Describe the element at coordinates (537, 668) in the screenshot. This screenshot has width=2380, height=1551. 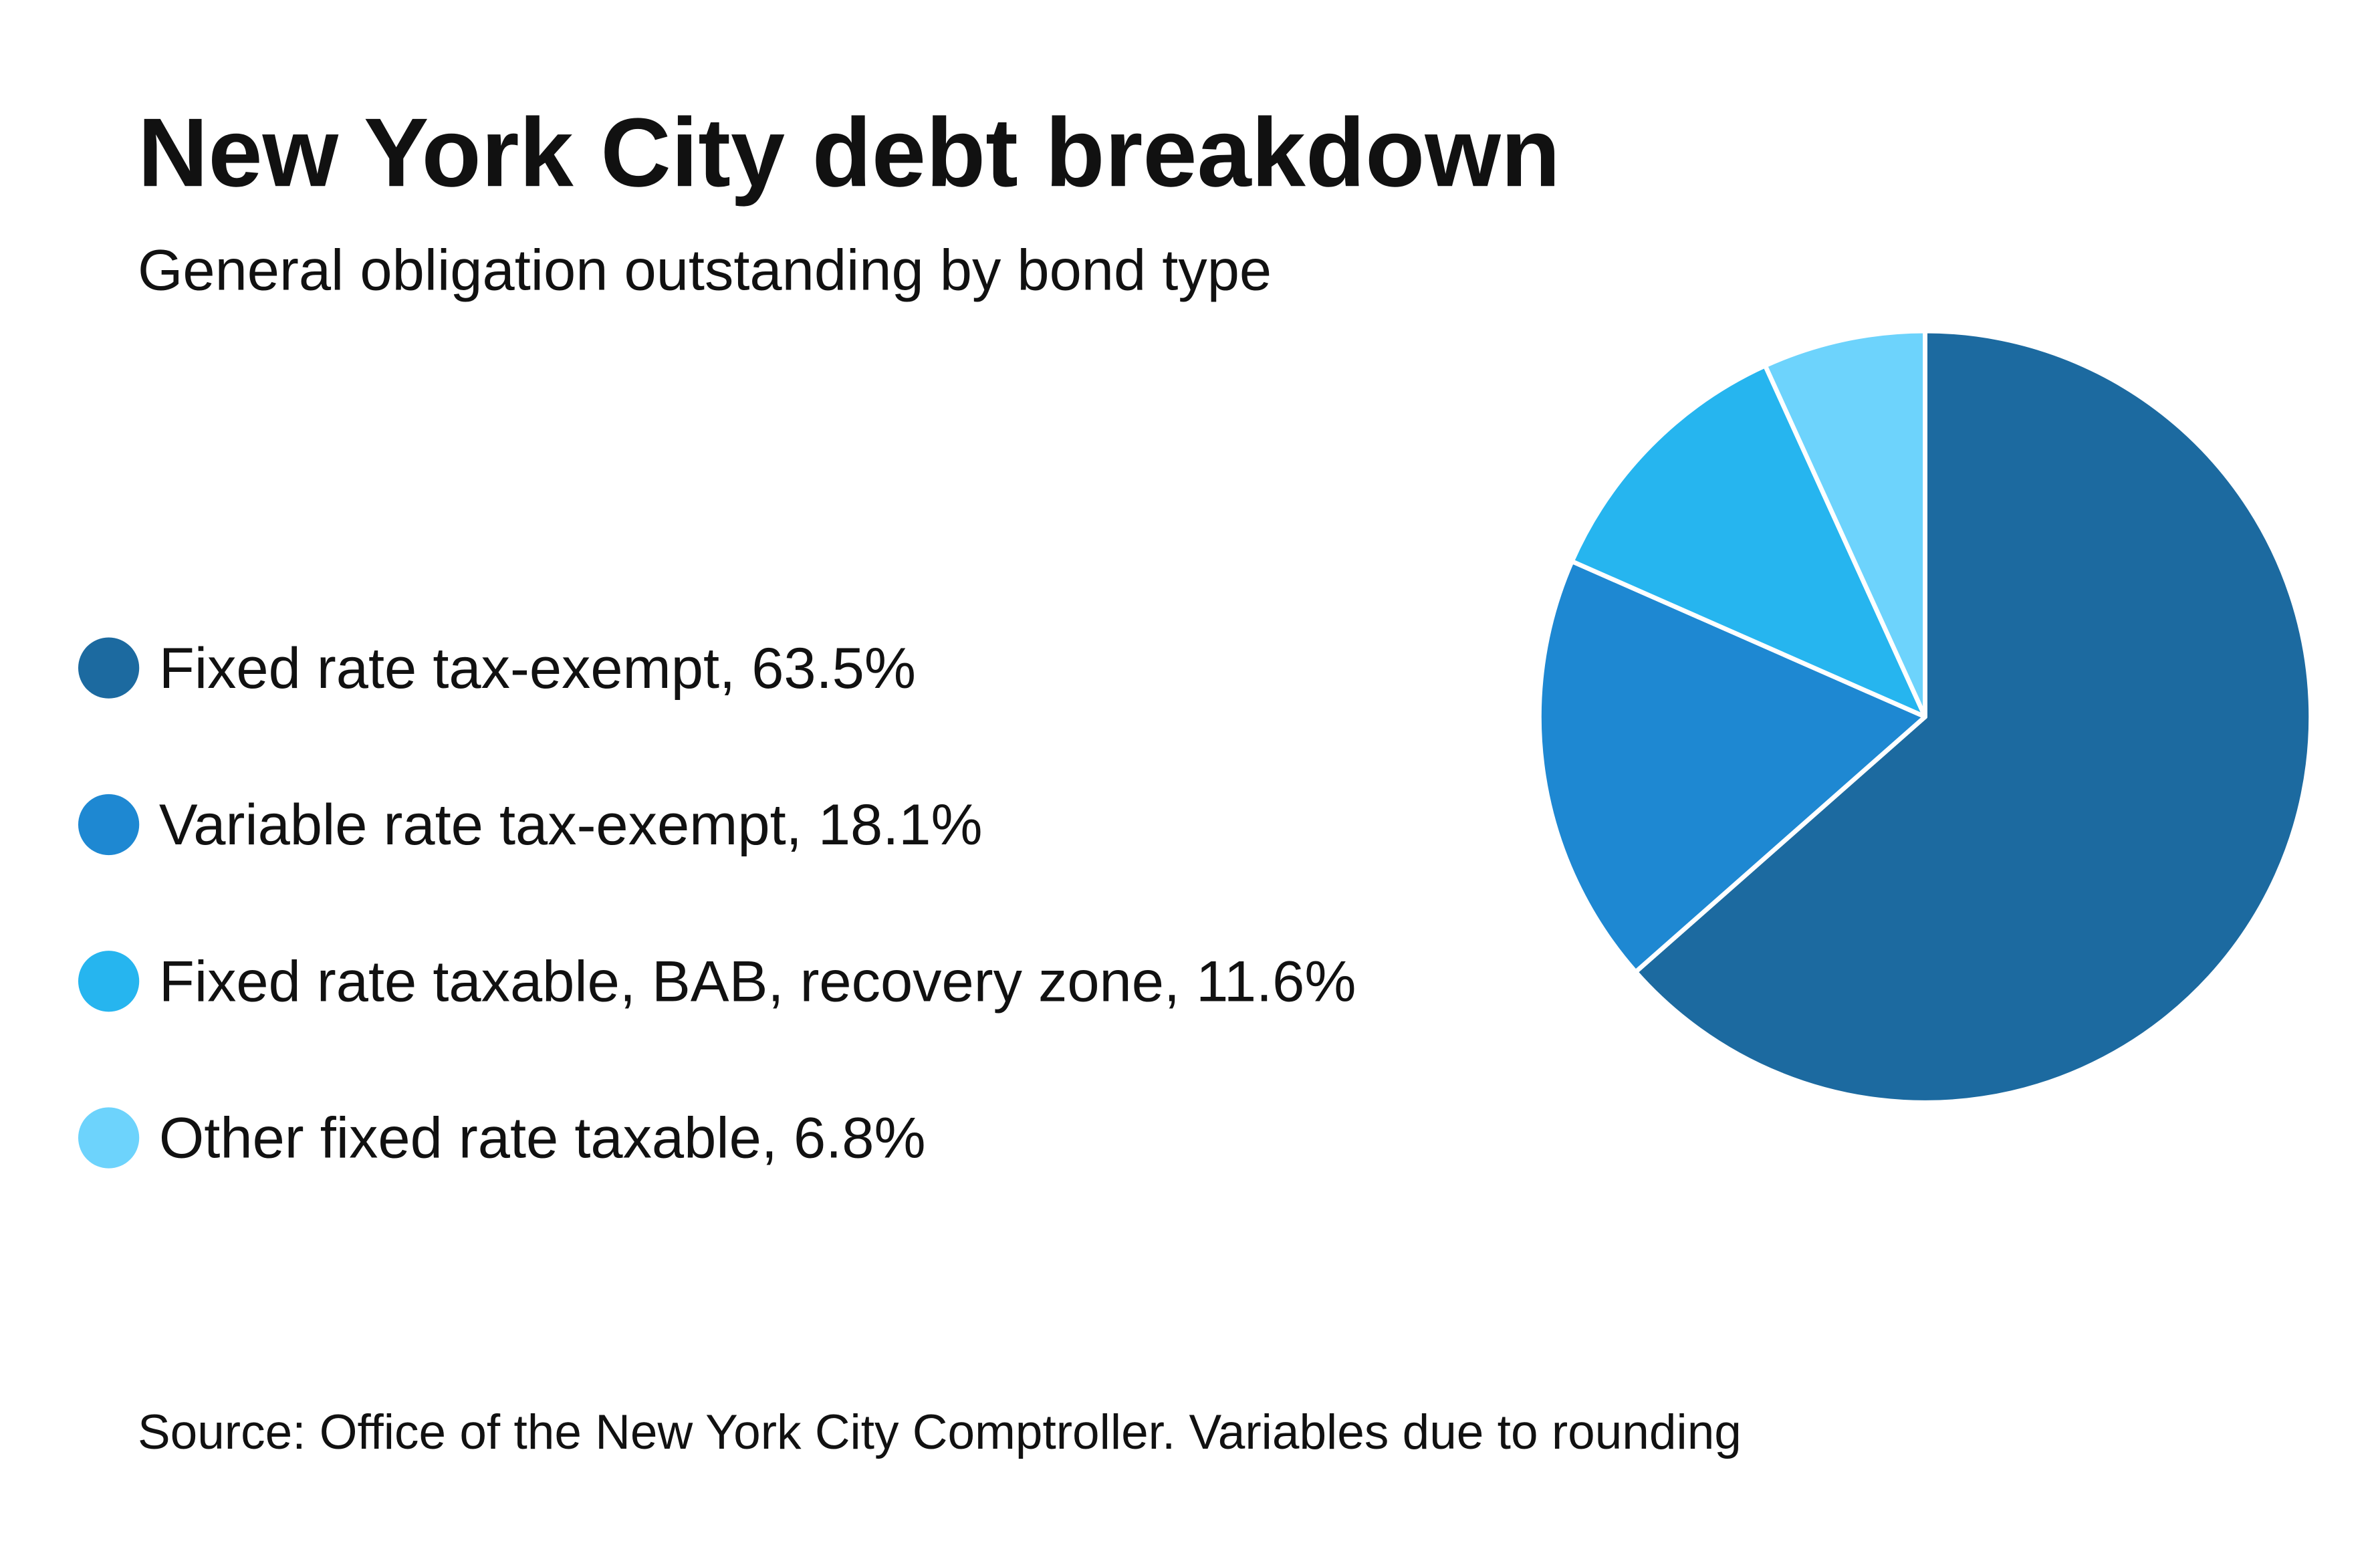
I see `legend-label: Fixed rate tax-exempt, 63.5%` at that location.